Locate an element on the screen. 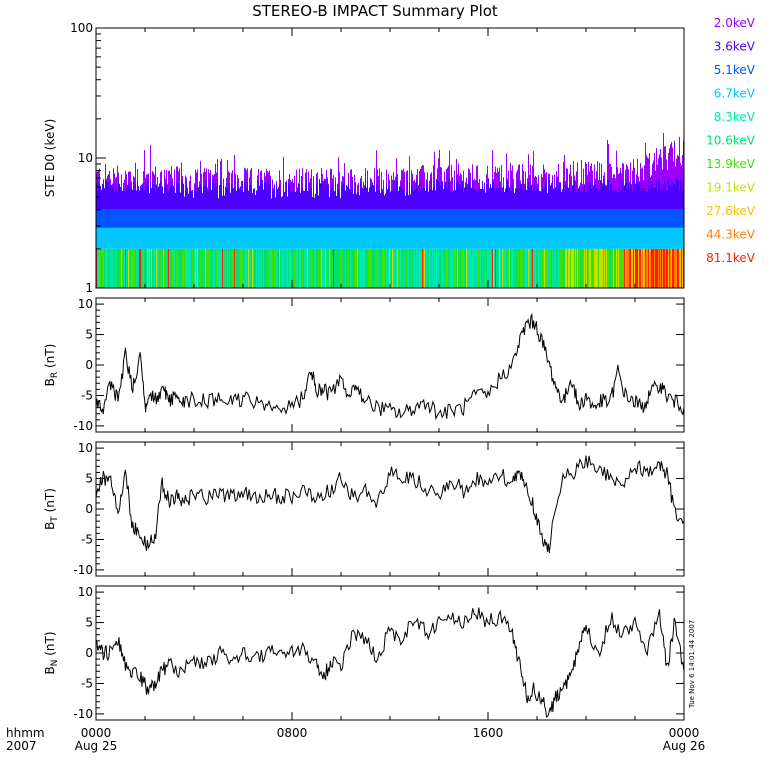 The height and width of the screenshot is (780, 780). legend-entry: 10.6keV is located at coordinates (731, 141).